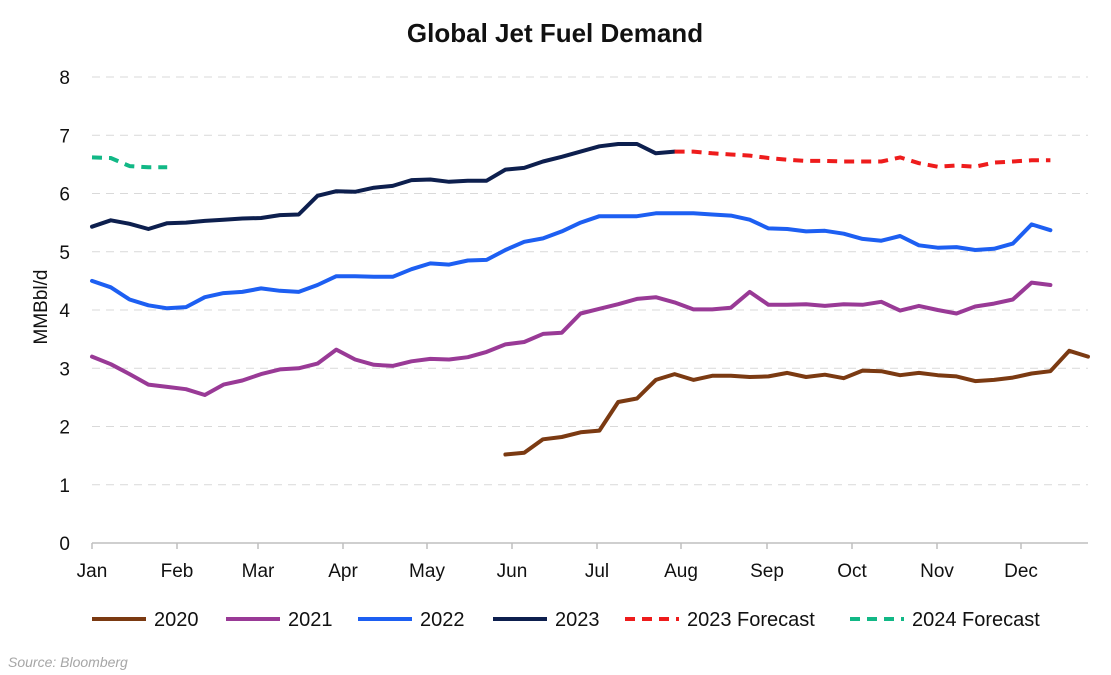 The image size is (1111, 675). Describe the element at coordinates (383, 186) in the screenshot. I see `series-line-2023` at that location.